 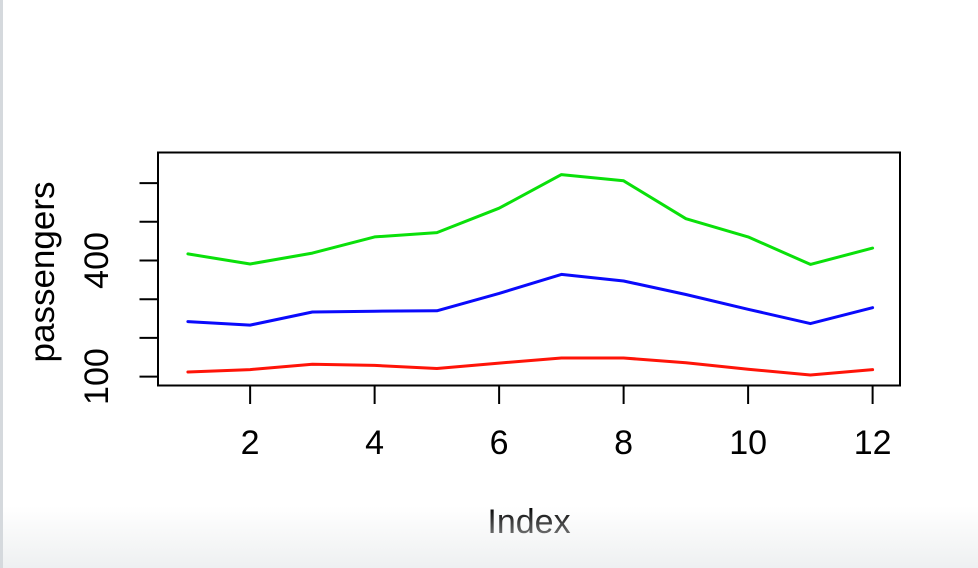 I want to click on data-line-red-line-bottom, so click(x=530, y=366).